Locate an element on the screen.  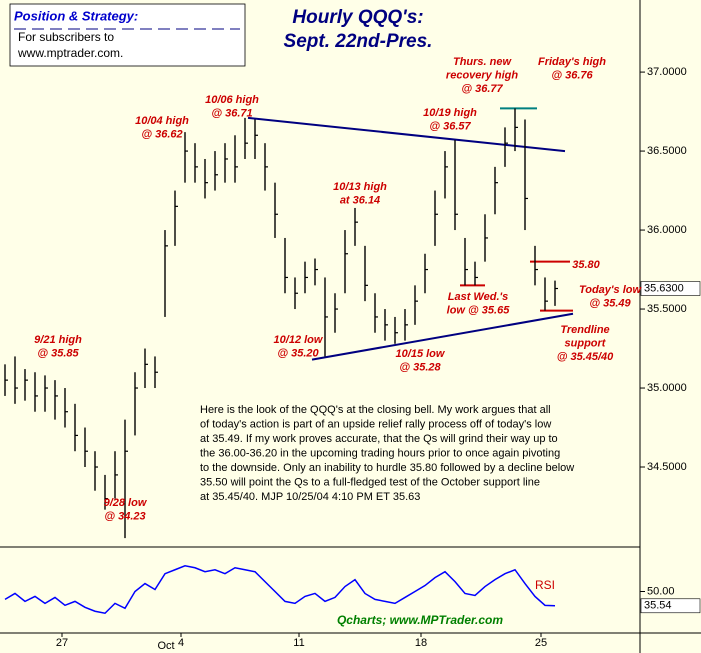
y-tick-label: 50.00 is located at coordinates (661, 591).